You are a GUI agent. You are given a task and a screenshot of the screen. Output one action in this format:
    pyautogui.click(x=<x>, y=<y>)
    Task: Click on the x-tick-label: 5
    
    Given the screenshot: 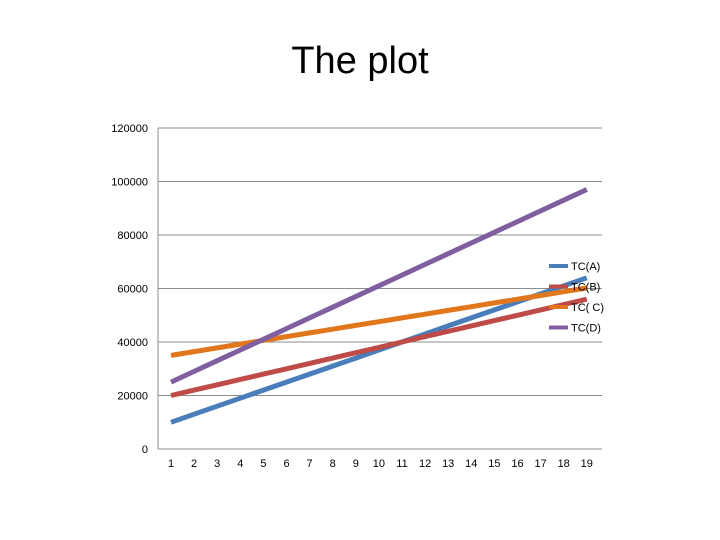 What is the action you would take?
    pyautogui.click(x=263, y=464)
    